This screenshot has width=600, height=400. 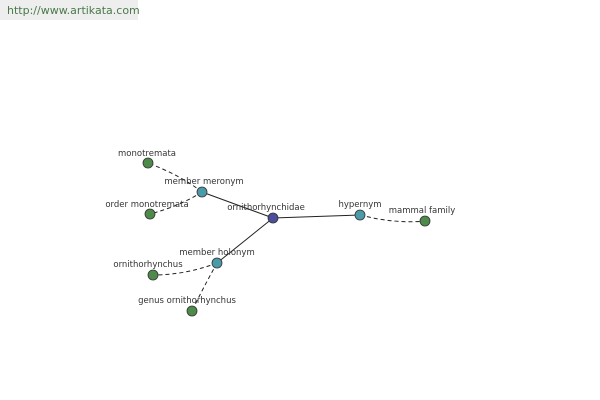 What do you see at coordinates (146, 205) in the screenshot?
I see `node-label: order monotremata` at bounding box center [146, 205].